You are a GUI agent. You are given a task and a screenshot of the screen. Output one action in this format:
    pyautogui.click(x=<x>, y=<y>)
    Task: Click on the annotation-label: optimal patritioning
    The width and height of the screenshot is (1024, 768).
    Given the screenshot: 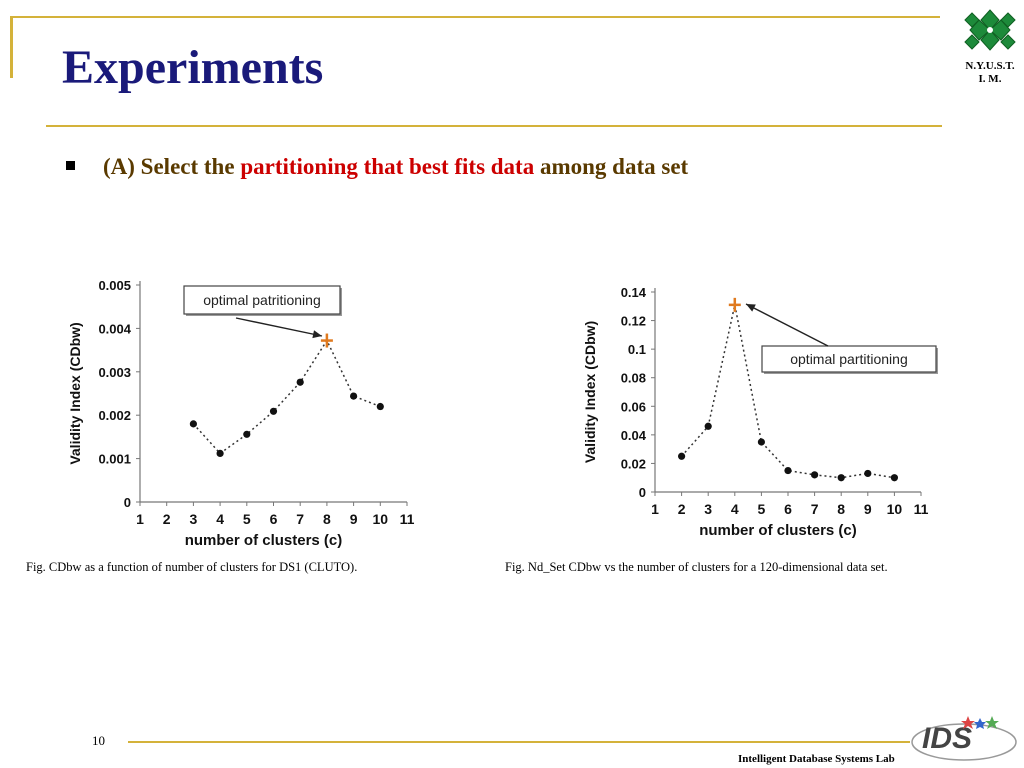 What is the action you would take?
    pyautogui.click(x=262, y=300)
    